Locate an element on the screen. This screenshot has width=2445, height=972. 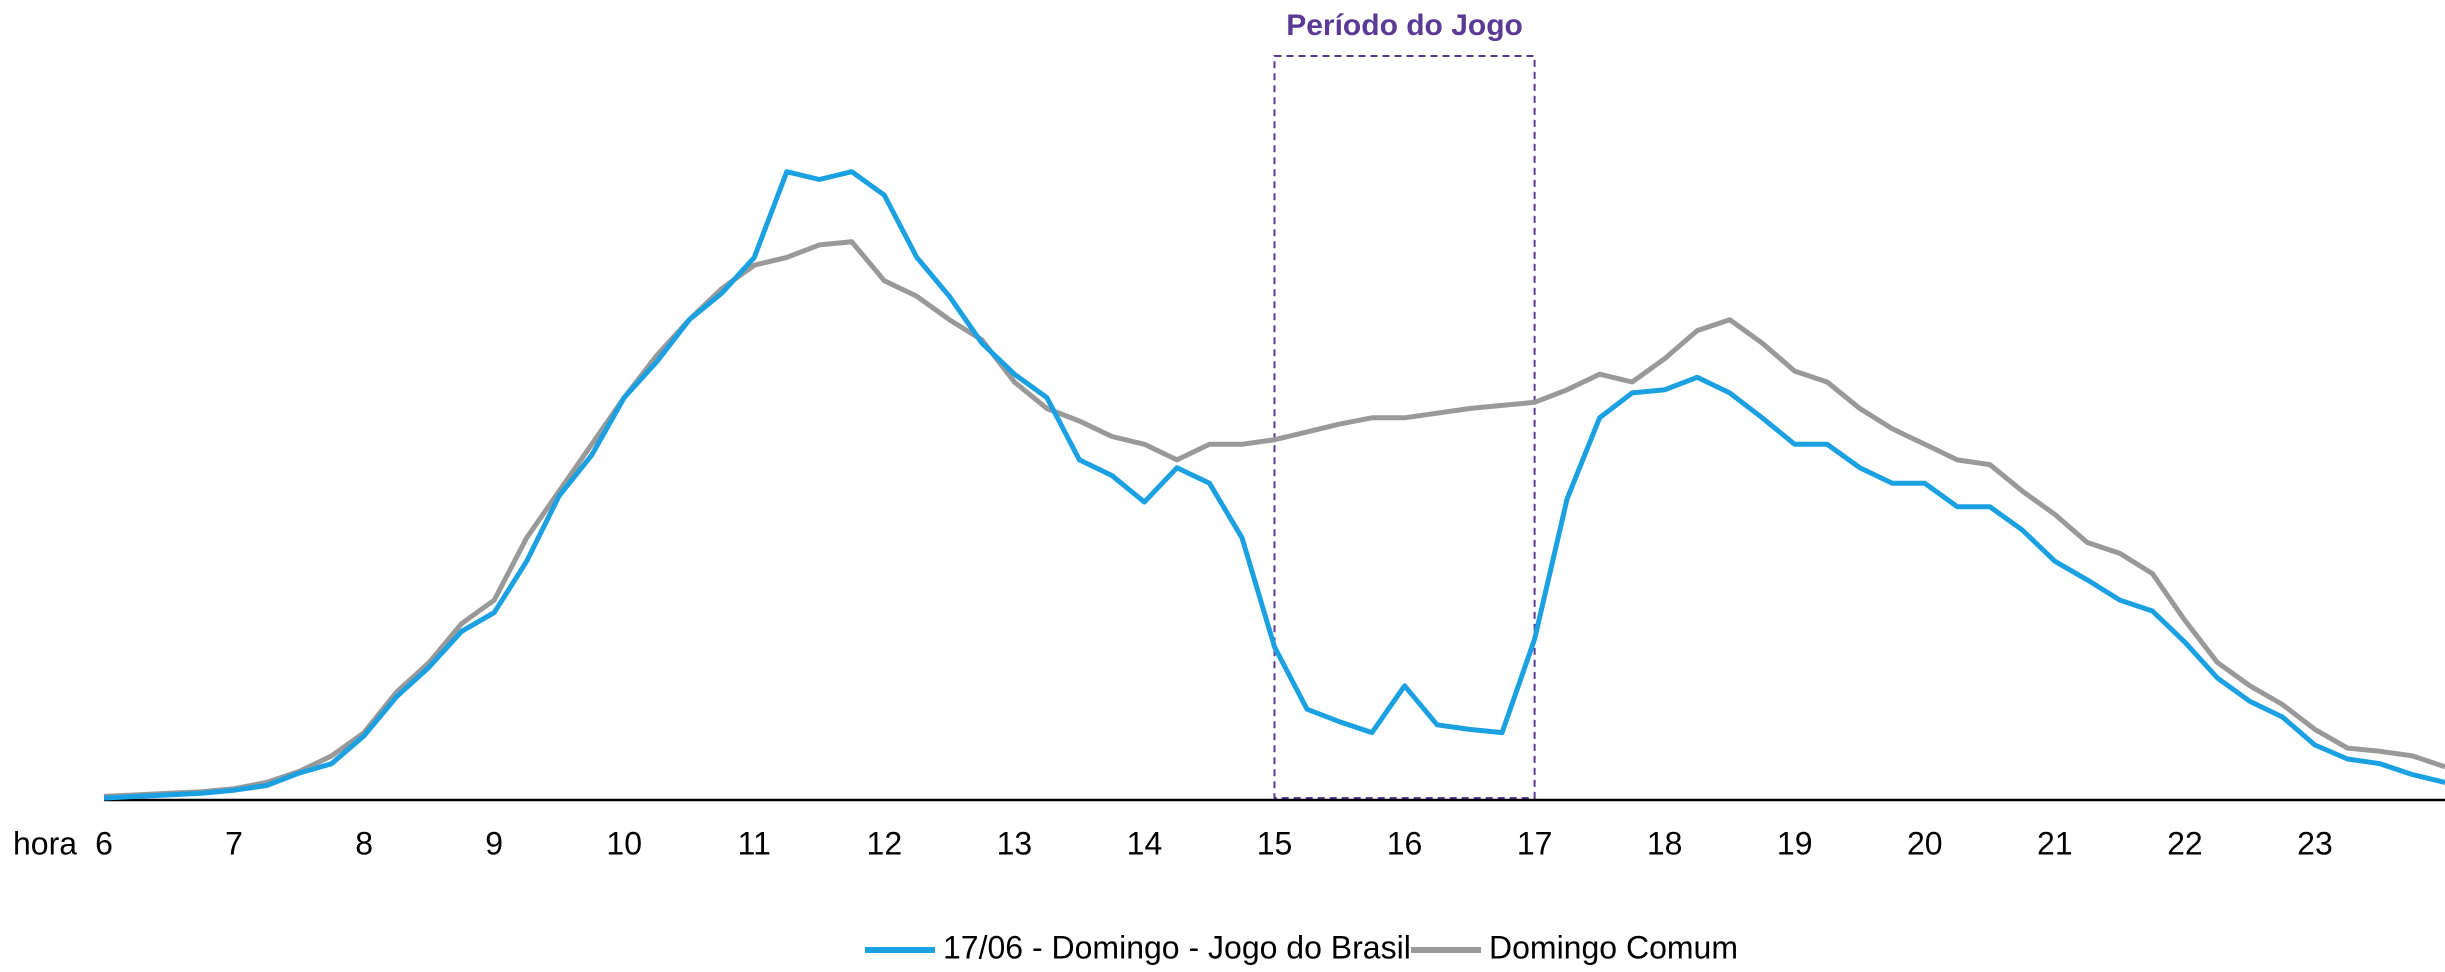
annotation-label: Período do Jogo is located at coordinates (1404, 25).